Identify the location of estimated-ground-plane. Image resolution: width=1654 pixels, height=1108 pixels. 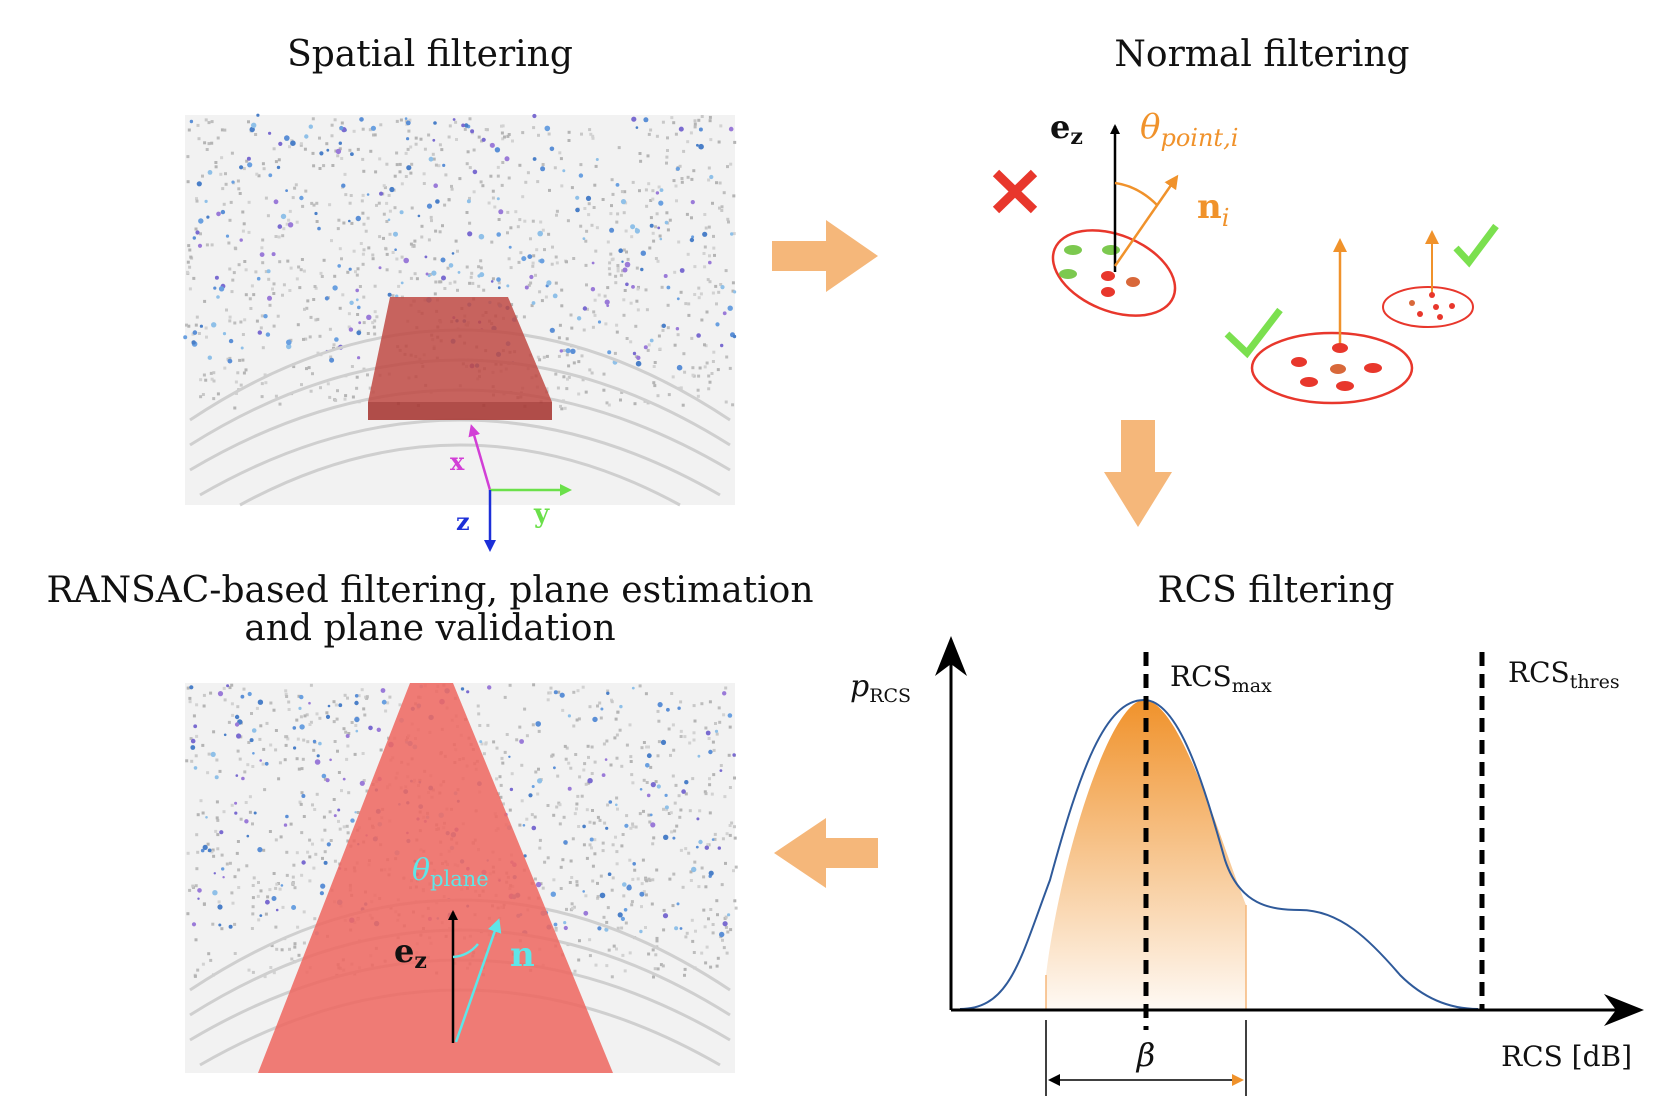
(435, 878).